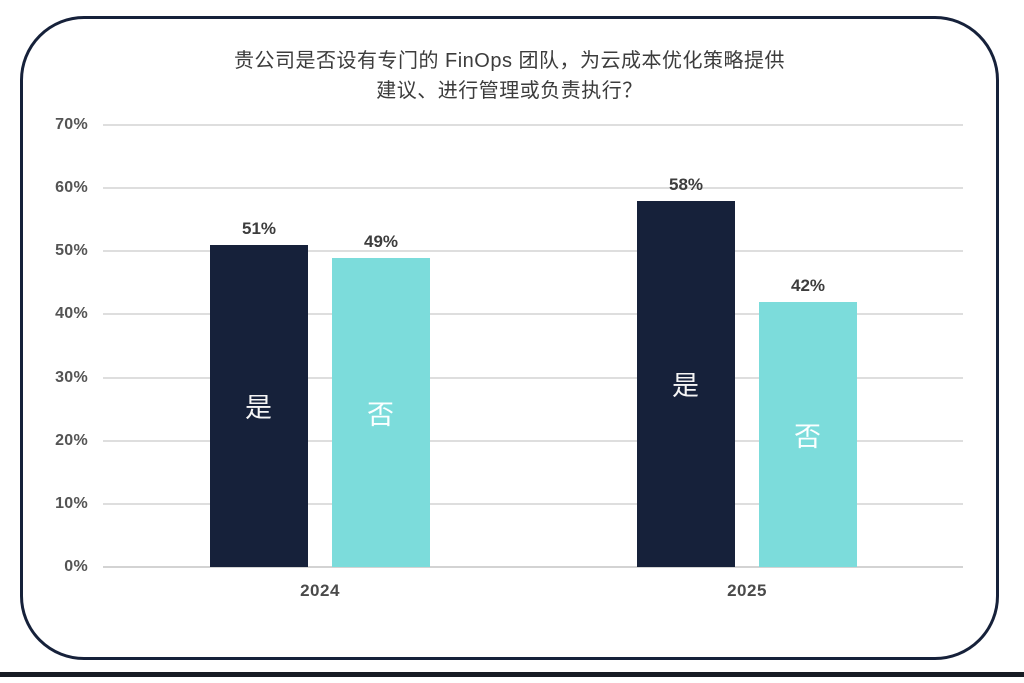 Image resolution: width=1024 pixels, height=683 pixels. What do you see at coordinates (533, 567) in the screenshot?
I see `x-axis-line` at bounding box center [533, 567].